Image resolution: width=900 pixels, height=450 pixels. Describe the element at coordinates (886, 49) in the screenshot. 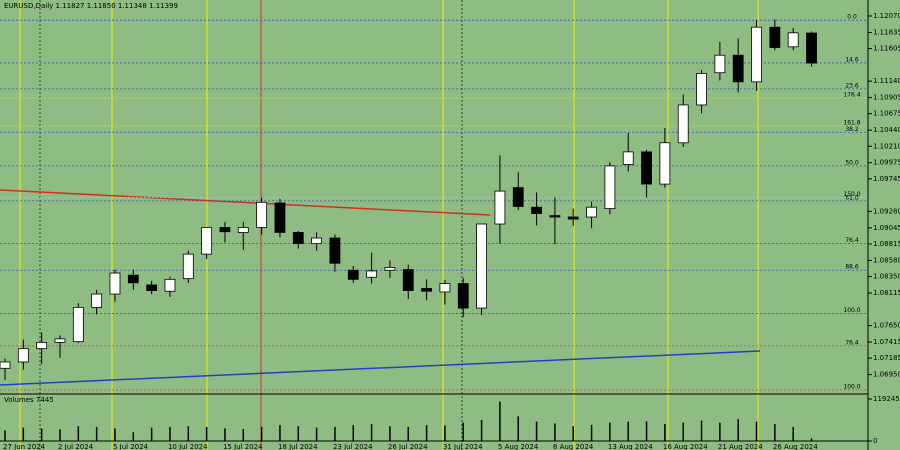

I see `y-tick-label: 1.11605` at that location.